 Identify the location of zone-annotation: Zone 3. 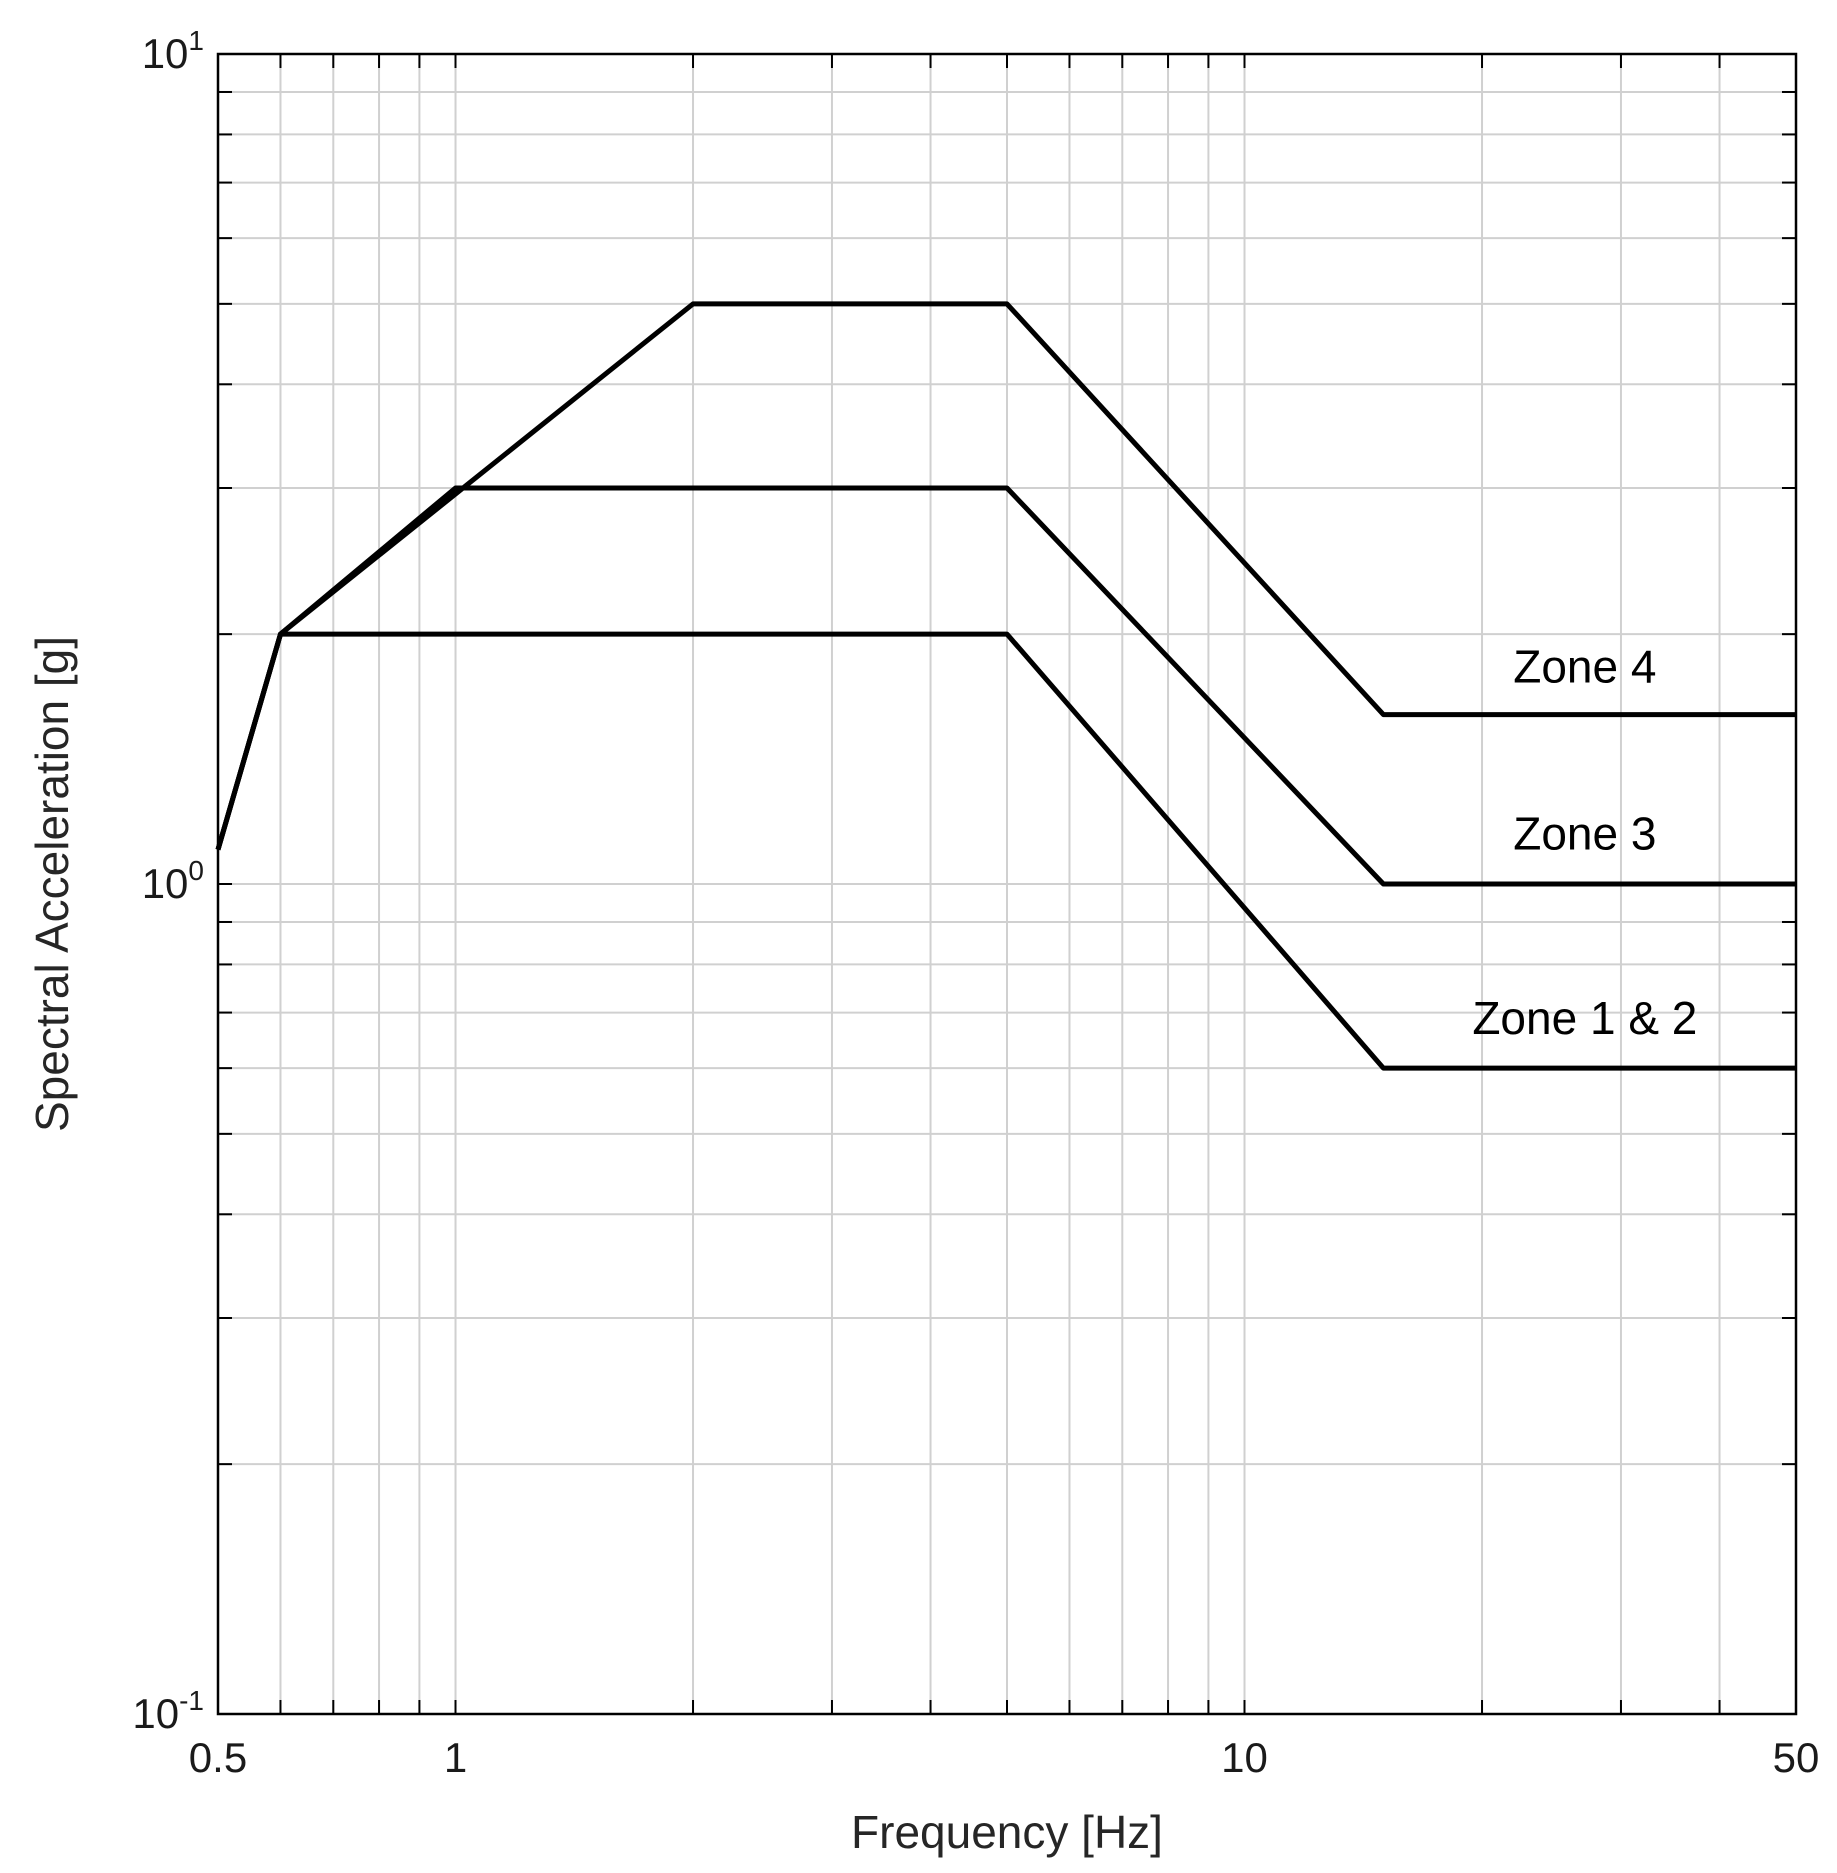
(1584, 834).